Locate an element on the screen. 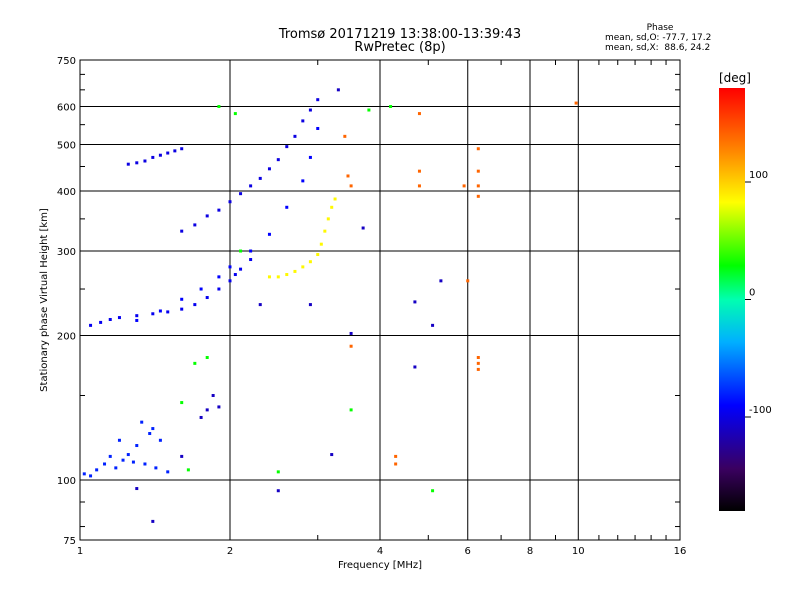  colorbar-tick-label: -100 is located at coordinates (760, 410).